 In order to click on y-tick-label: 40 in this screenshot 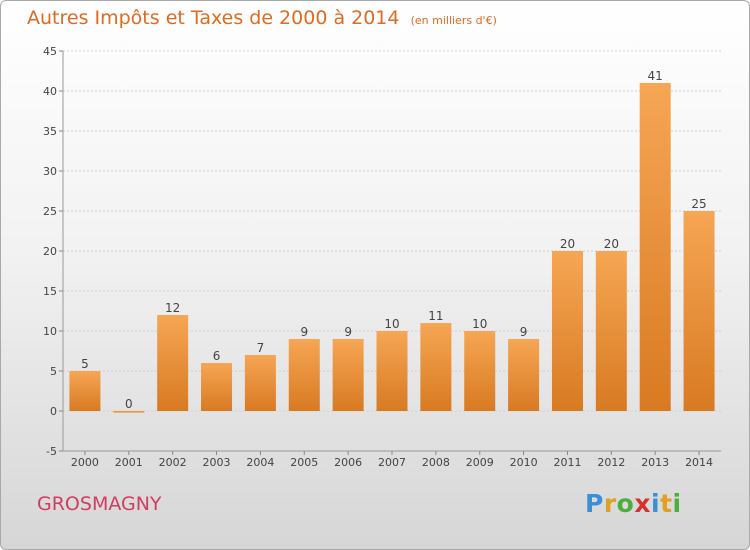, I will do `click(50, 91)`.